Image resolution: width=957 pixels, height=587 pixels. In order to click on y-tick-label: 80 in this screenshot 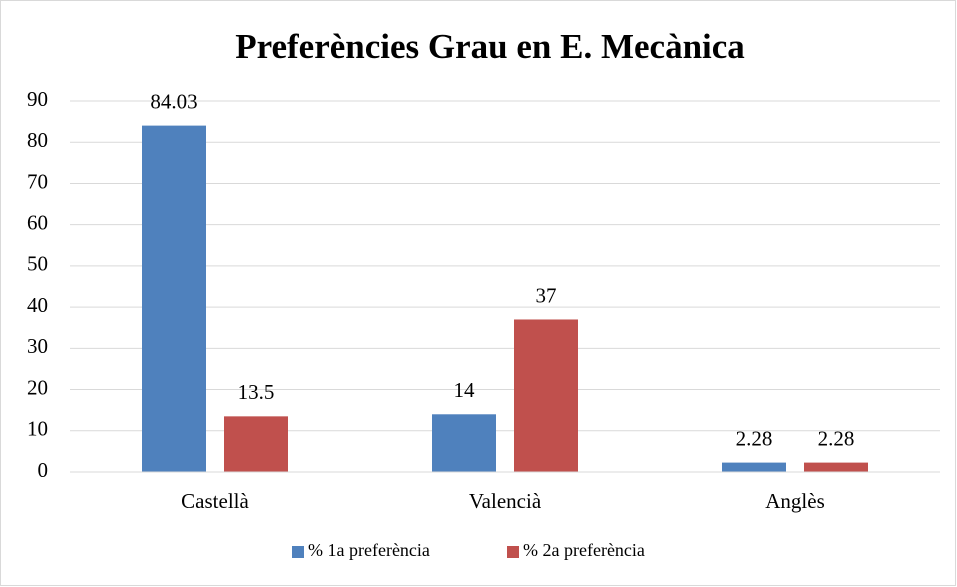, I will do `click(37, 140)`.